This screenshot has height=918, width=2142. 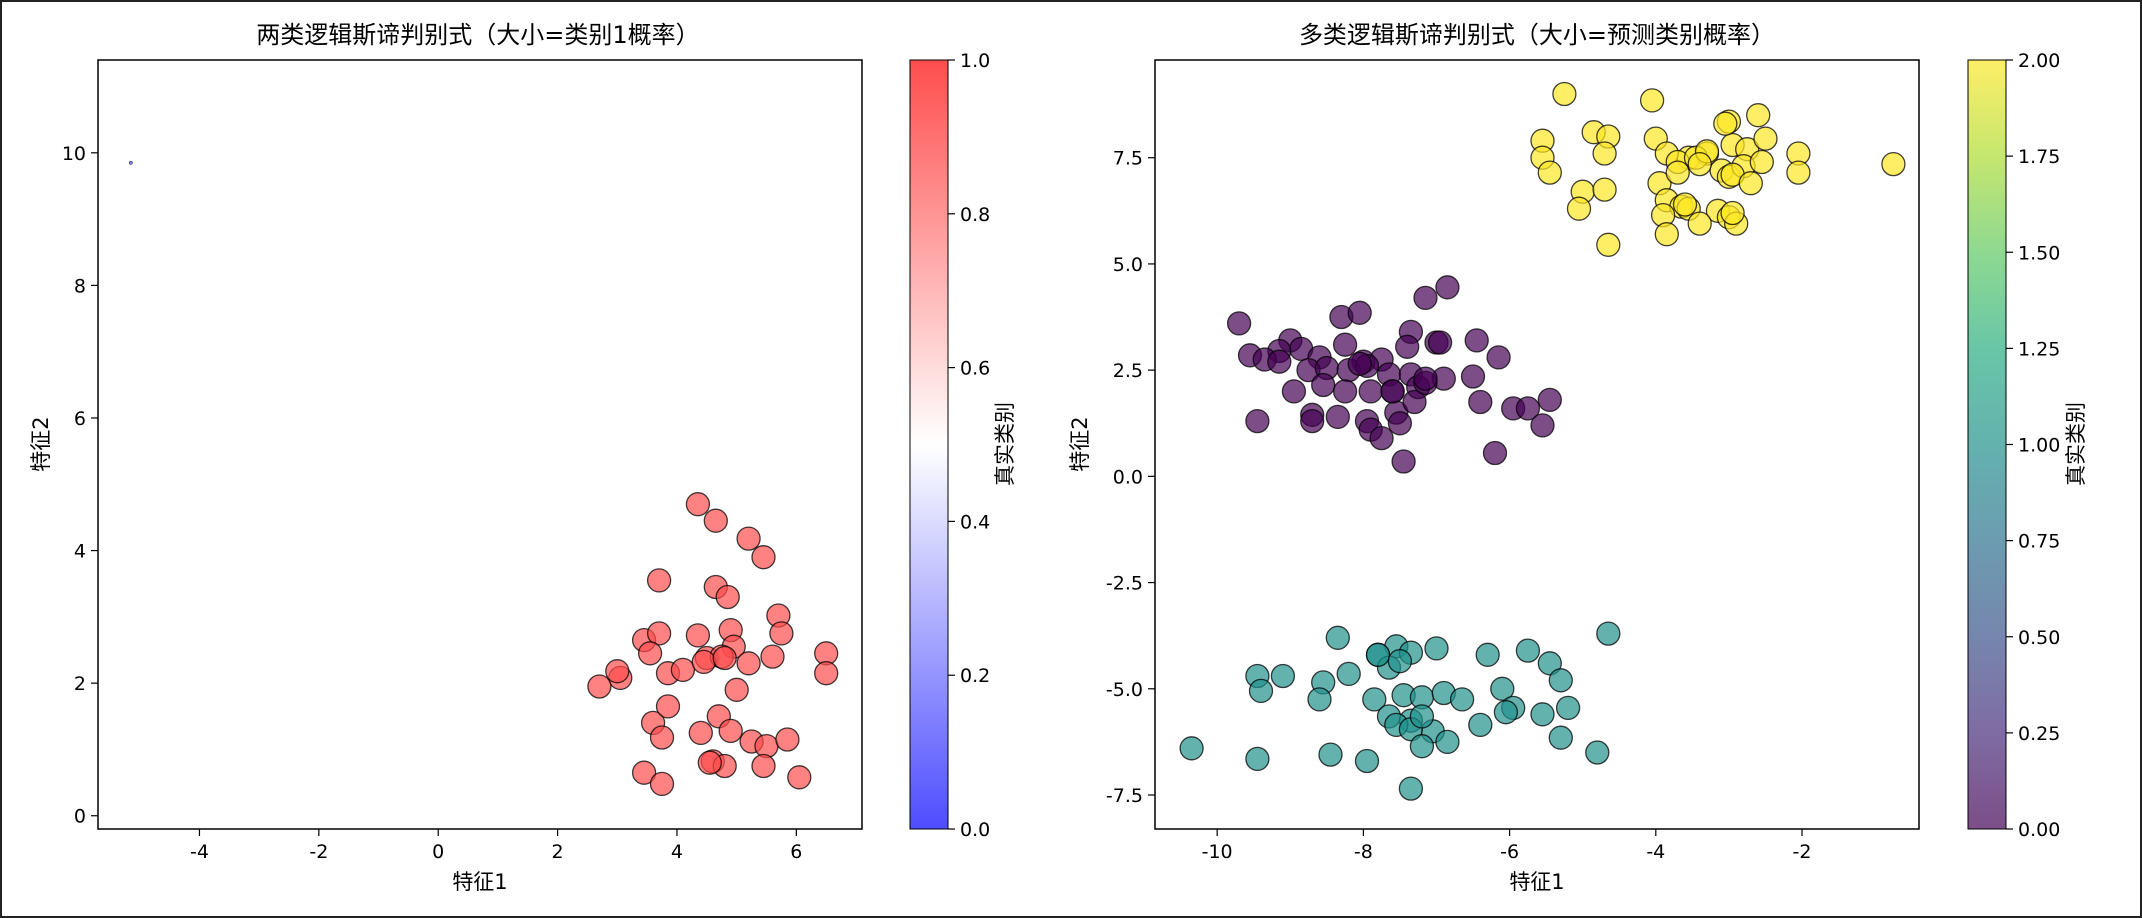 What do you see at coordinates (2039, 61) in the screenshot?
I see `colorbar-tick-label: 2.00` at bounding box center [2039, 61].